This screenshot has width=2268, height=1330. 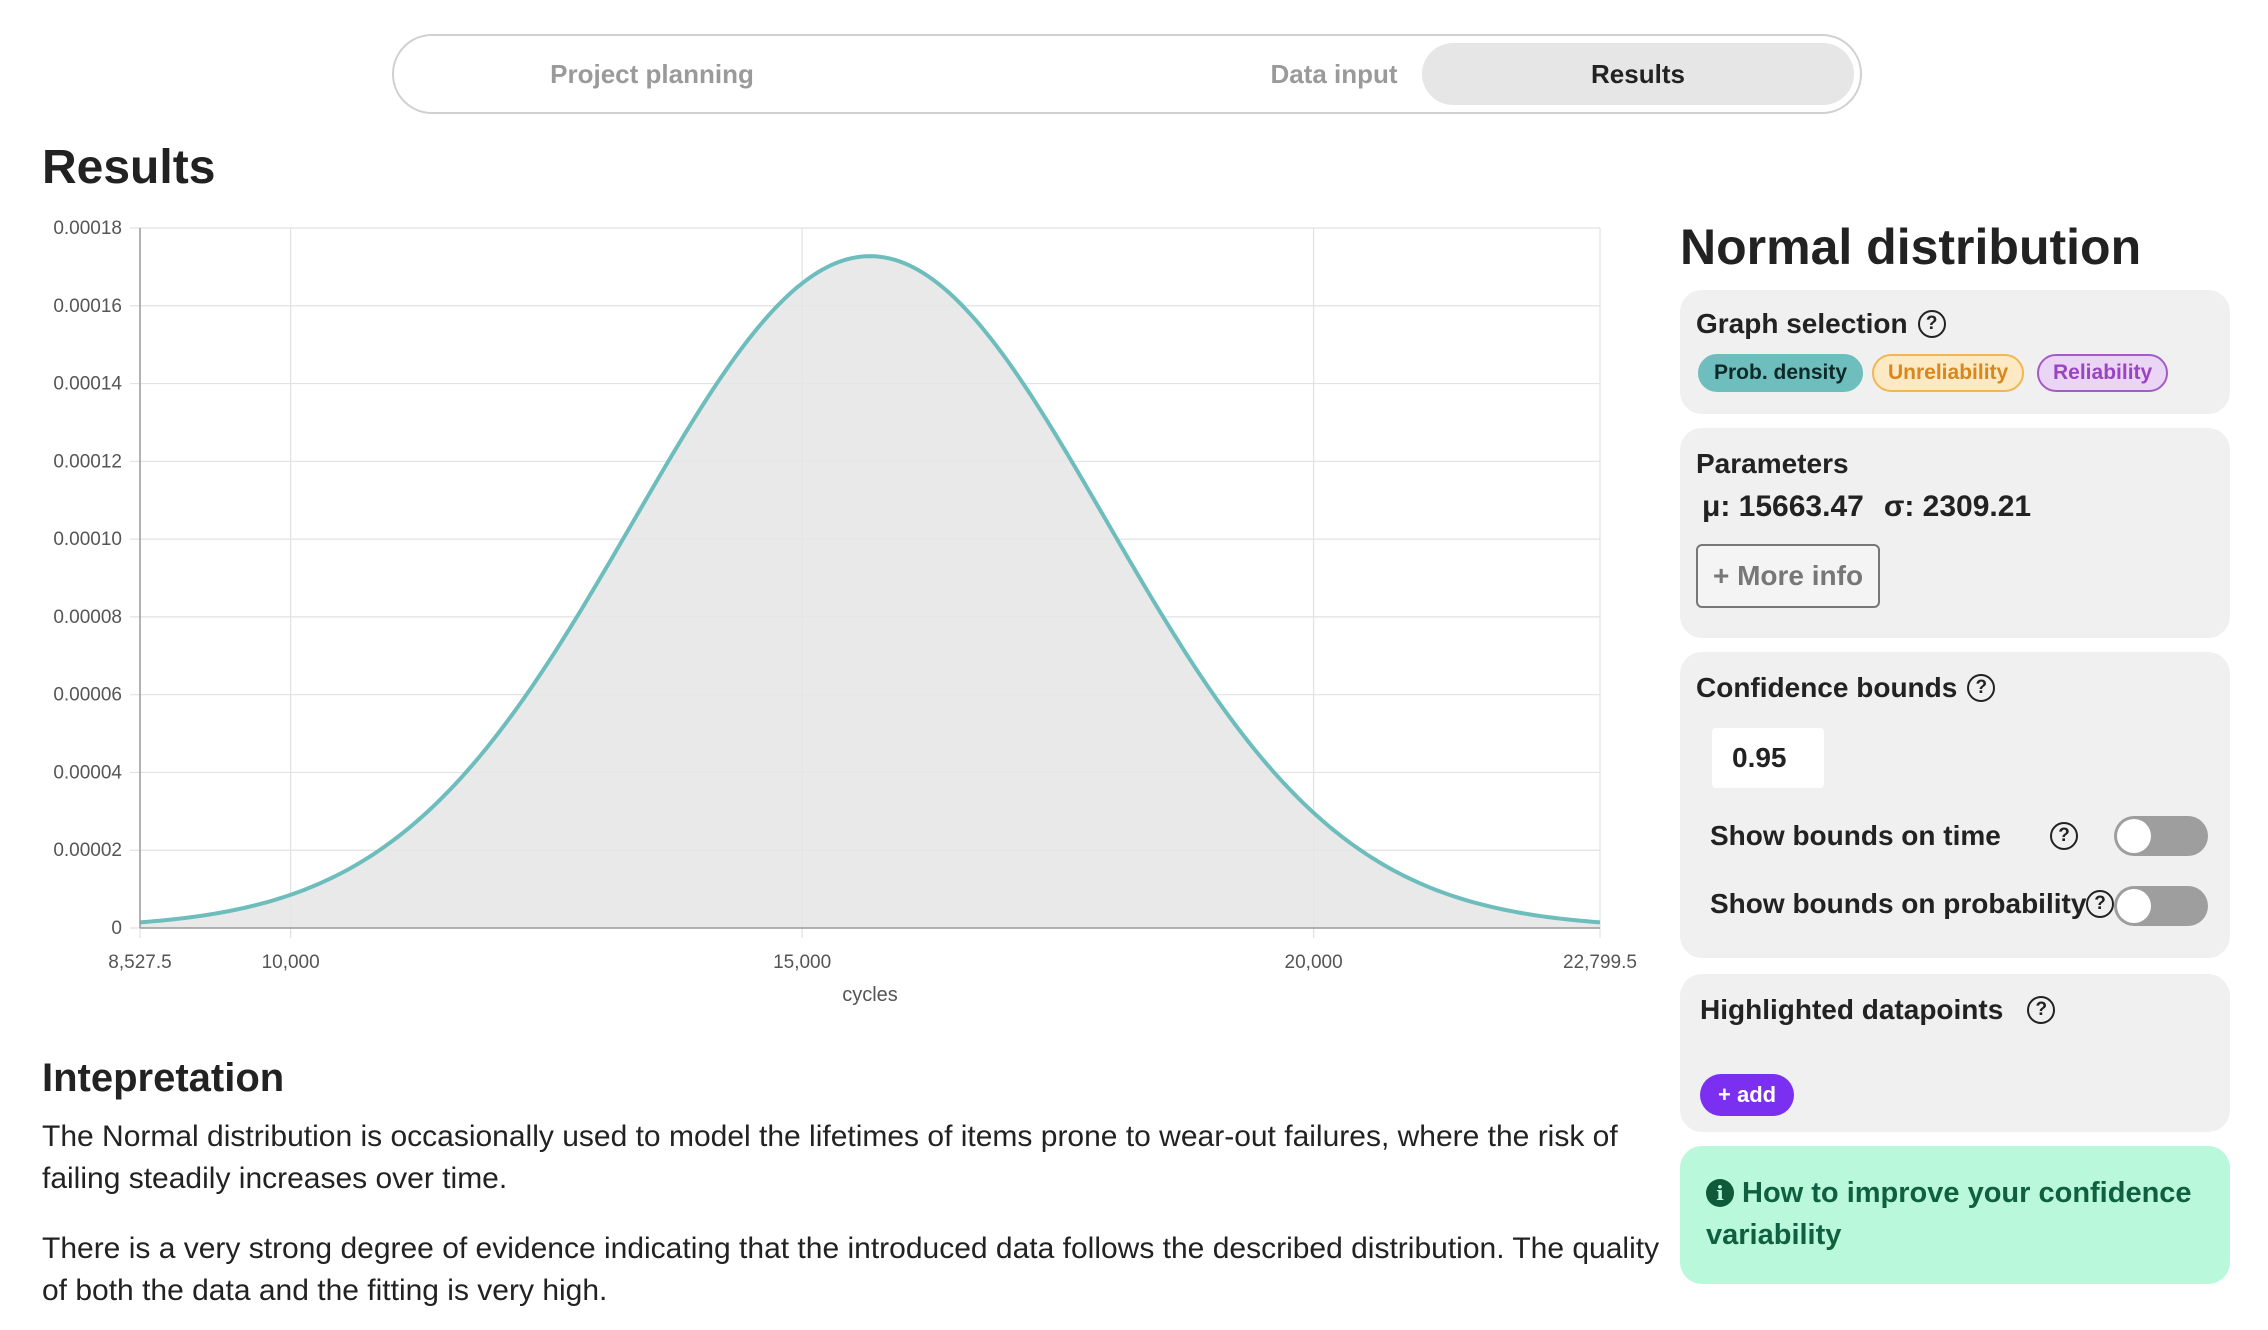 What do you see at coordinates (163, 1078) in the screenshot?
I see `interpretation-title: Intepretation` at bounding box center [163, 1078].